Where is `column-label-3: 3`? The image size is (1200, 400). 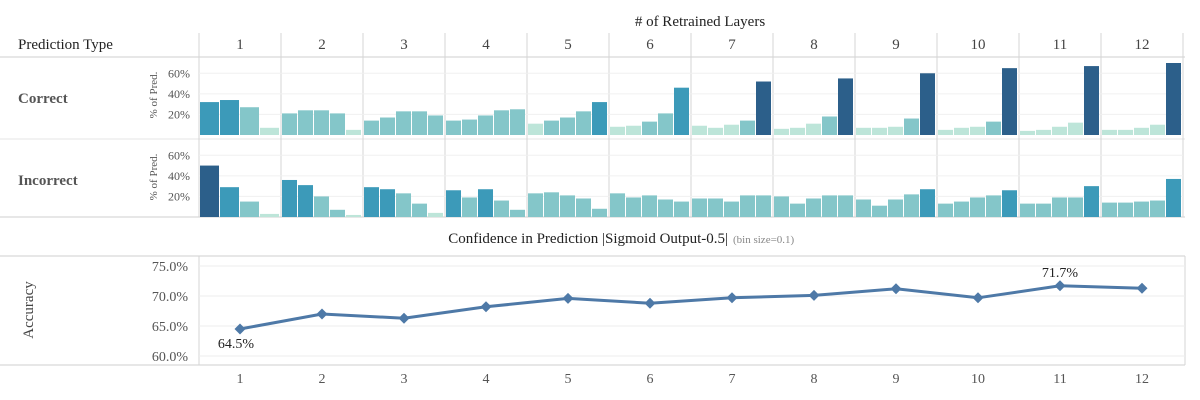
column-label-3: 3 is located at coordinates (404, 45).